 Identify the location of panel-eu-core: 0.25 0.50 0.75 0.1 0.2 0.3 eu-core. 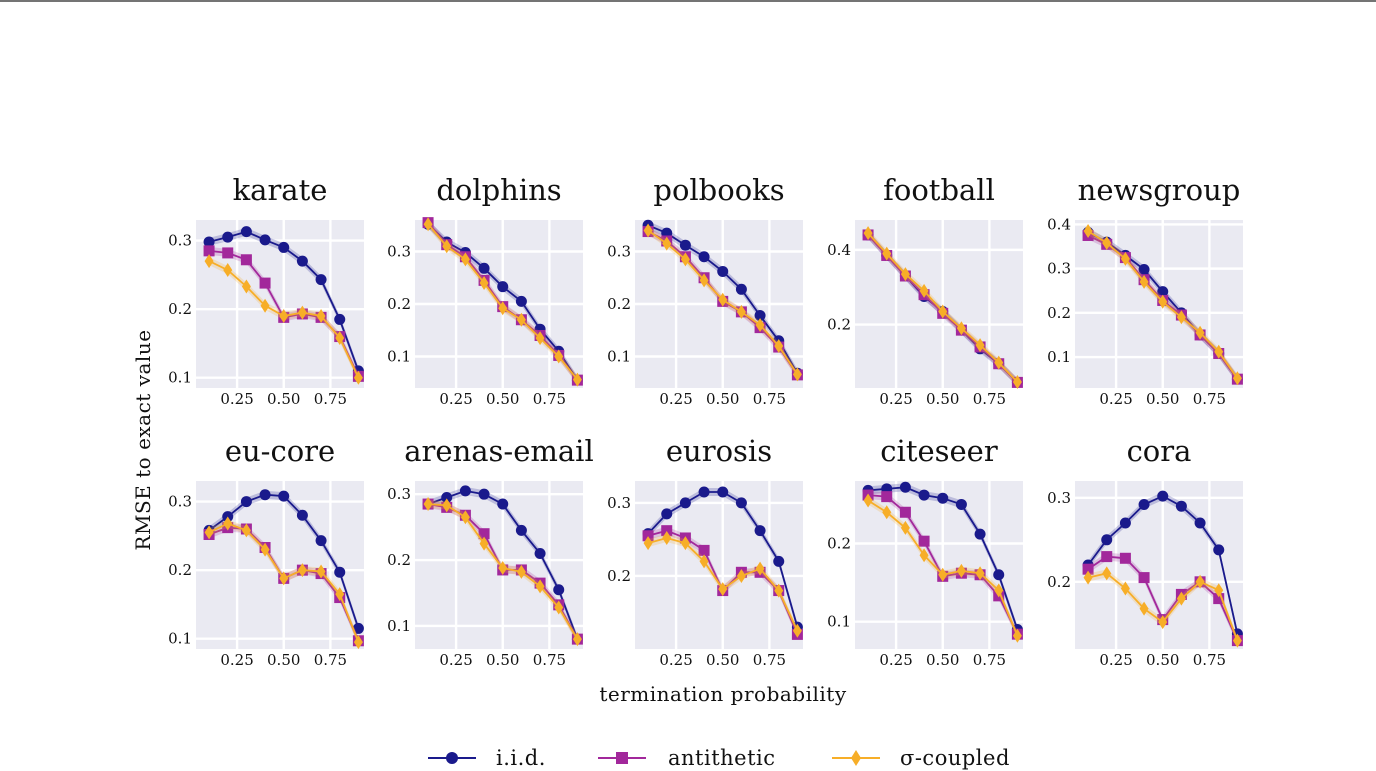
(266, 551).